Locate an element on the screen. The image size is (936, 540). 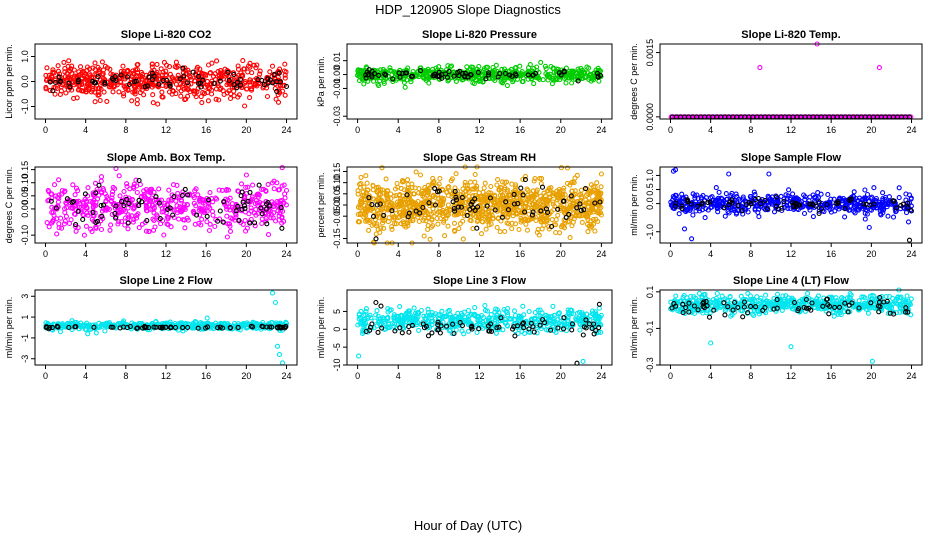
y-tick-label: 0.01 is located at coordinates (337, 61).